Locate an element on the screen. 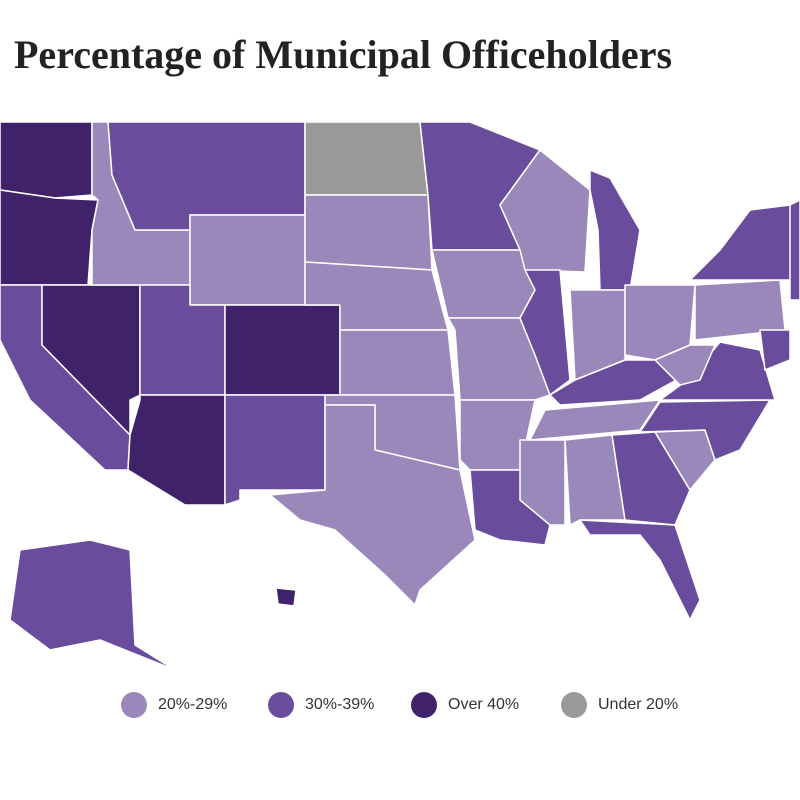 The width and height of the screenshot is (800, 800). legend-label: Under 20% is located at coordinates (638, 704).